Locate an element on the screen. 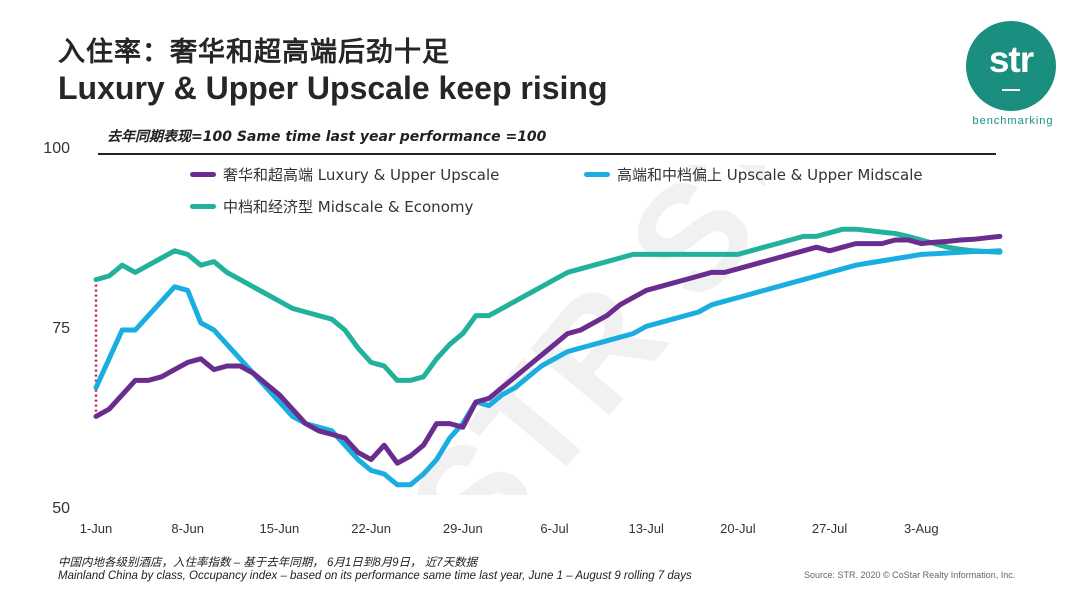 The width and height of the screenshot is (1080, 607). x-tick-label: 29-Jun is located at coordinates (462, 528).